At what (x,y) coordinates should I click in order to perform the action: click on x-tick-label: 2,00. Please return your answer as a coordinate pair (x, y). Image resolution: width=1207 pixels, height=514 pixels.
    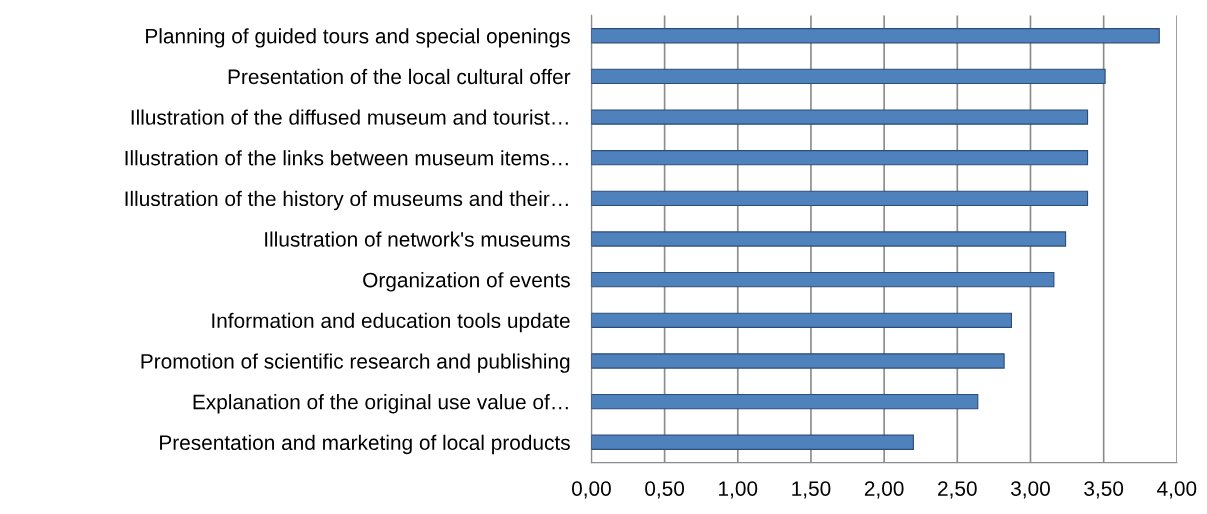
    Looking at the image, I should click on (884, 490).